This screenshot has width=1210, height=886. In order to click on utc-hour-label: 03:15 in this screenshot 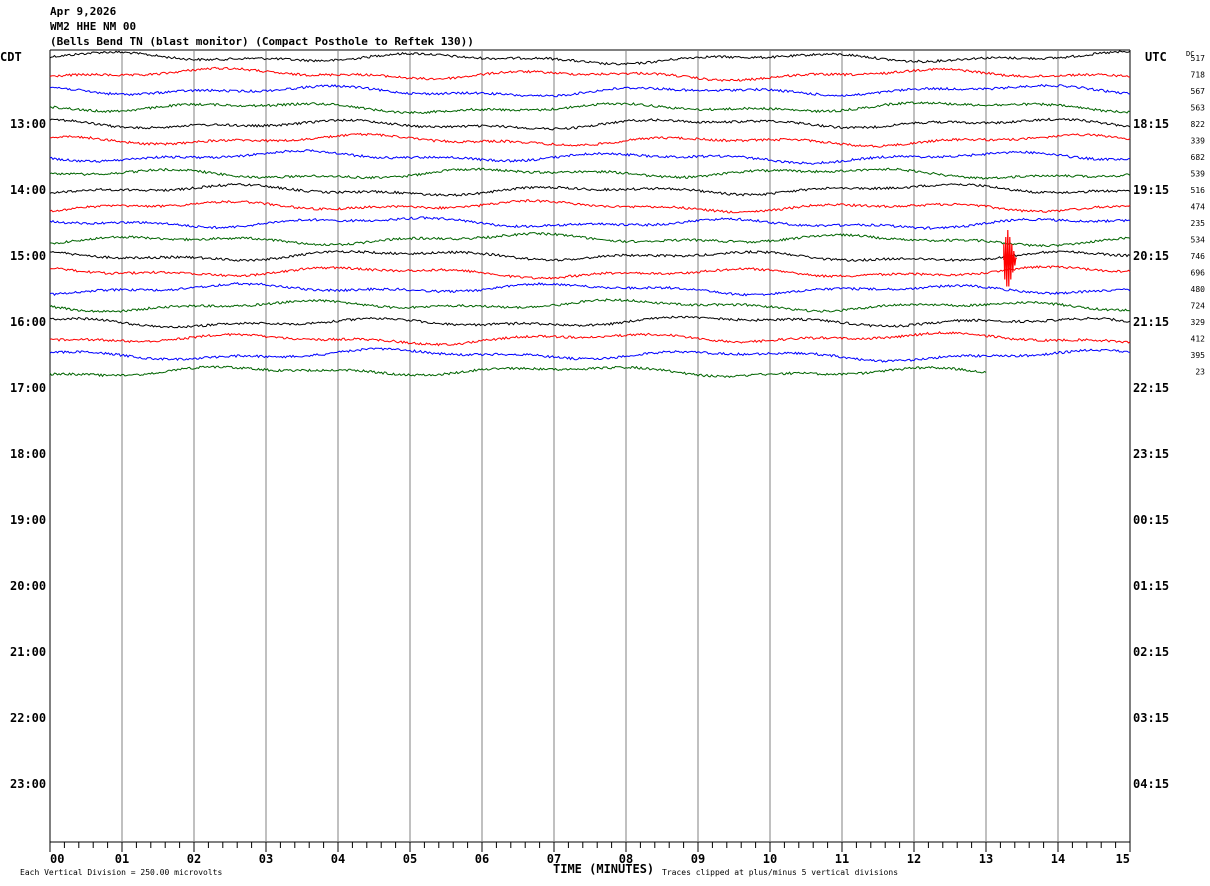, I will do `click(1151, 718)`.